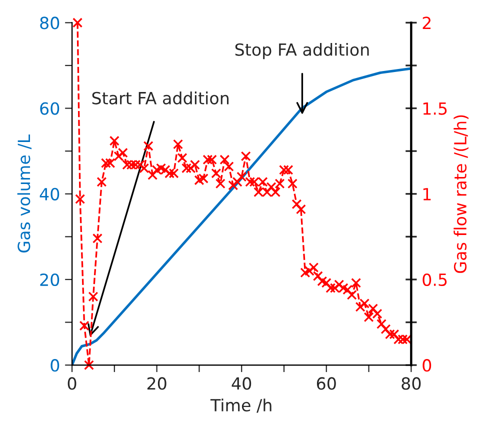 This screenshot has height=428, width=477. What do you see at coordinates (50, 108) in the screenshot?
I see `y-tick-label: 60` at bounding box center [50, 108].